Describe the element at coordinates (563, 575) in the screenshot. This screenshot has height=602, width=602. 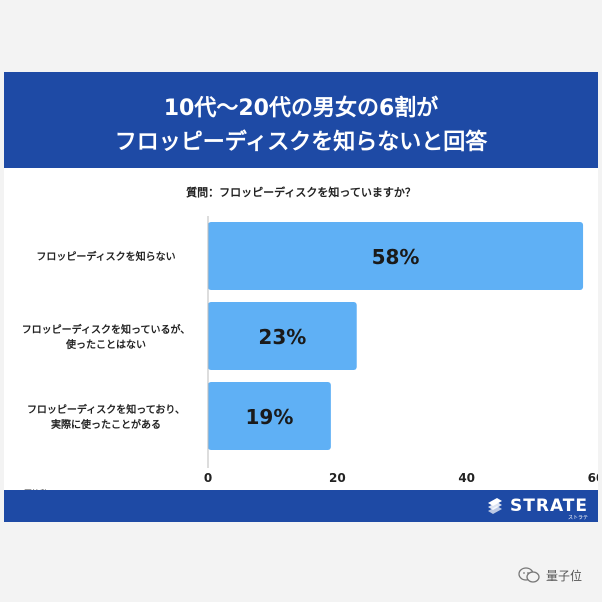
I see `watermark-text: 量子位` at that location.